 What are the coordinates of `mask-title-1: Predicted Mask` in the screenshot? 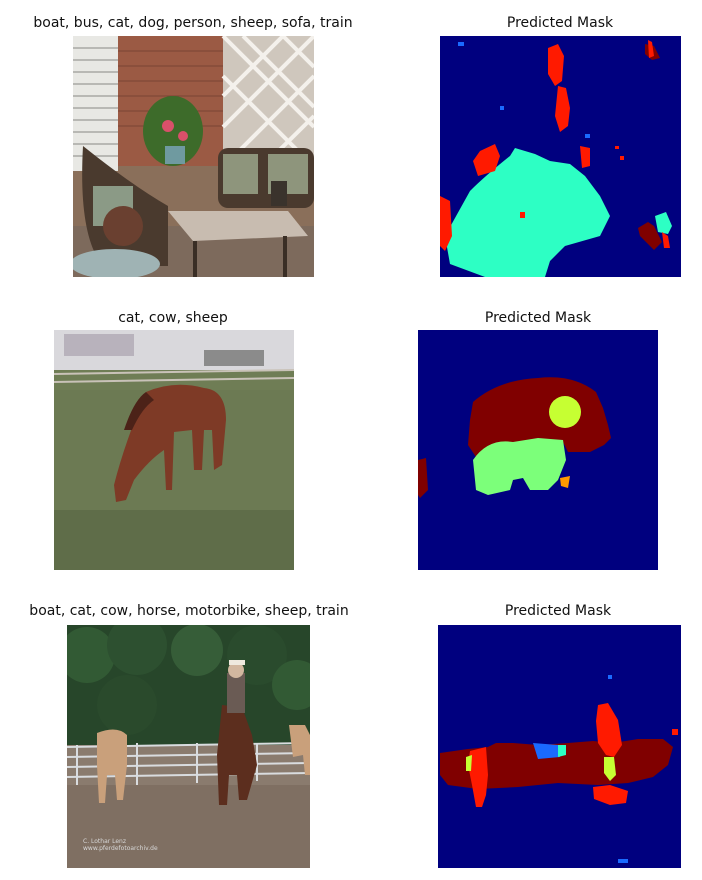 It's located at (560, 23).